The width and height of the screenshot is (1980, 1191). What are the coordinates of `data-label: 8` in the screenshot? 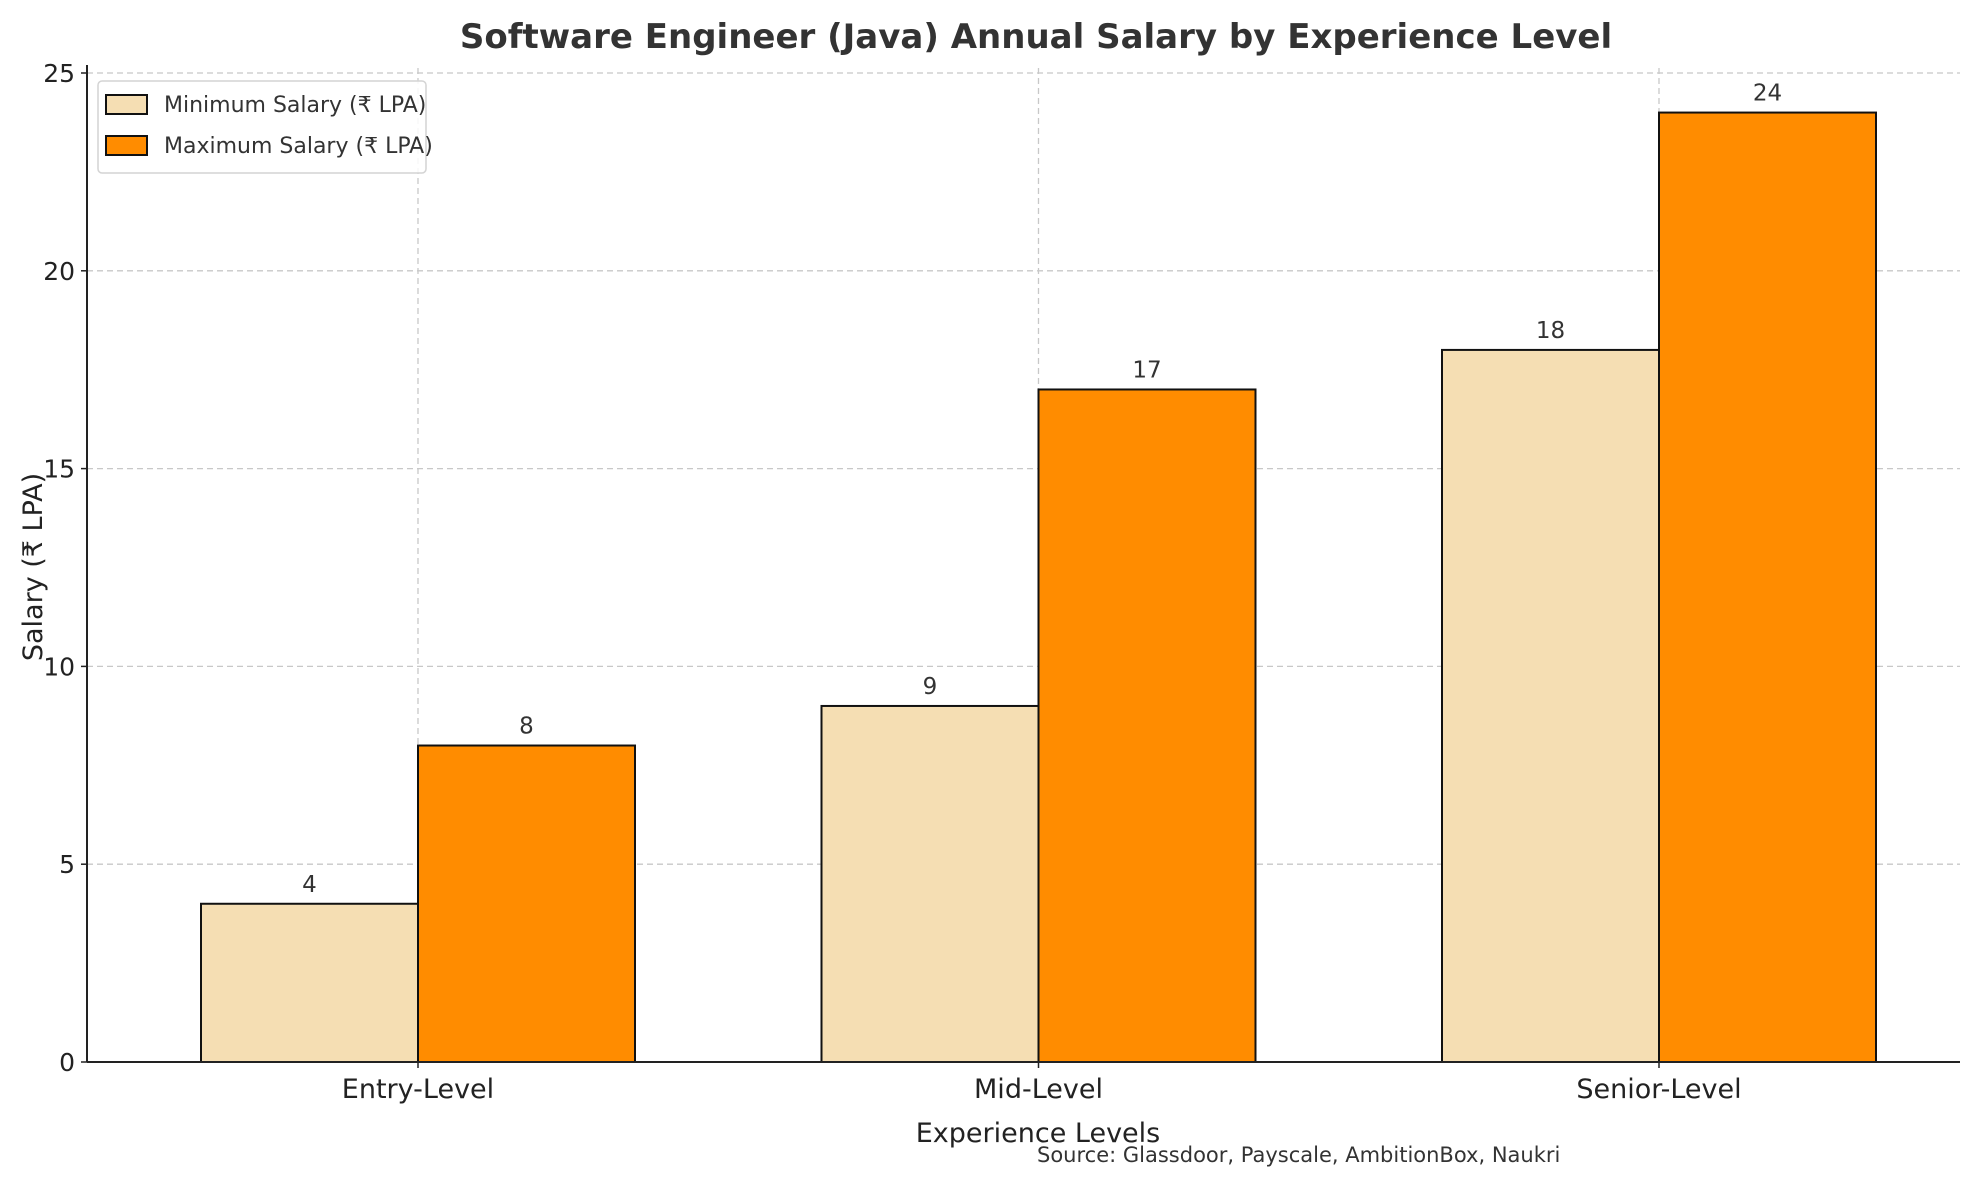 It's located at (526, 727).